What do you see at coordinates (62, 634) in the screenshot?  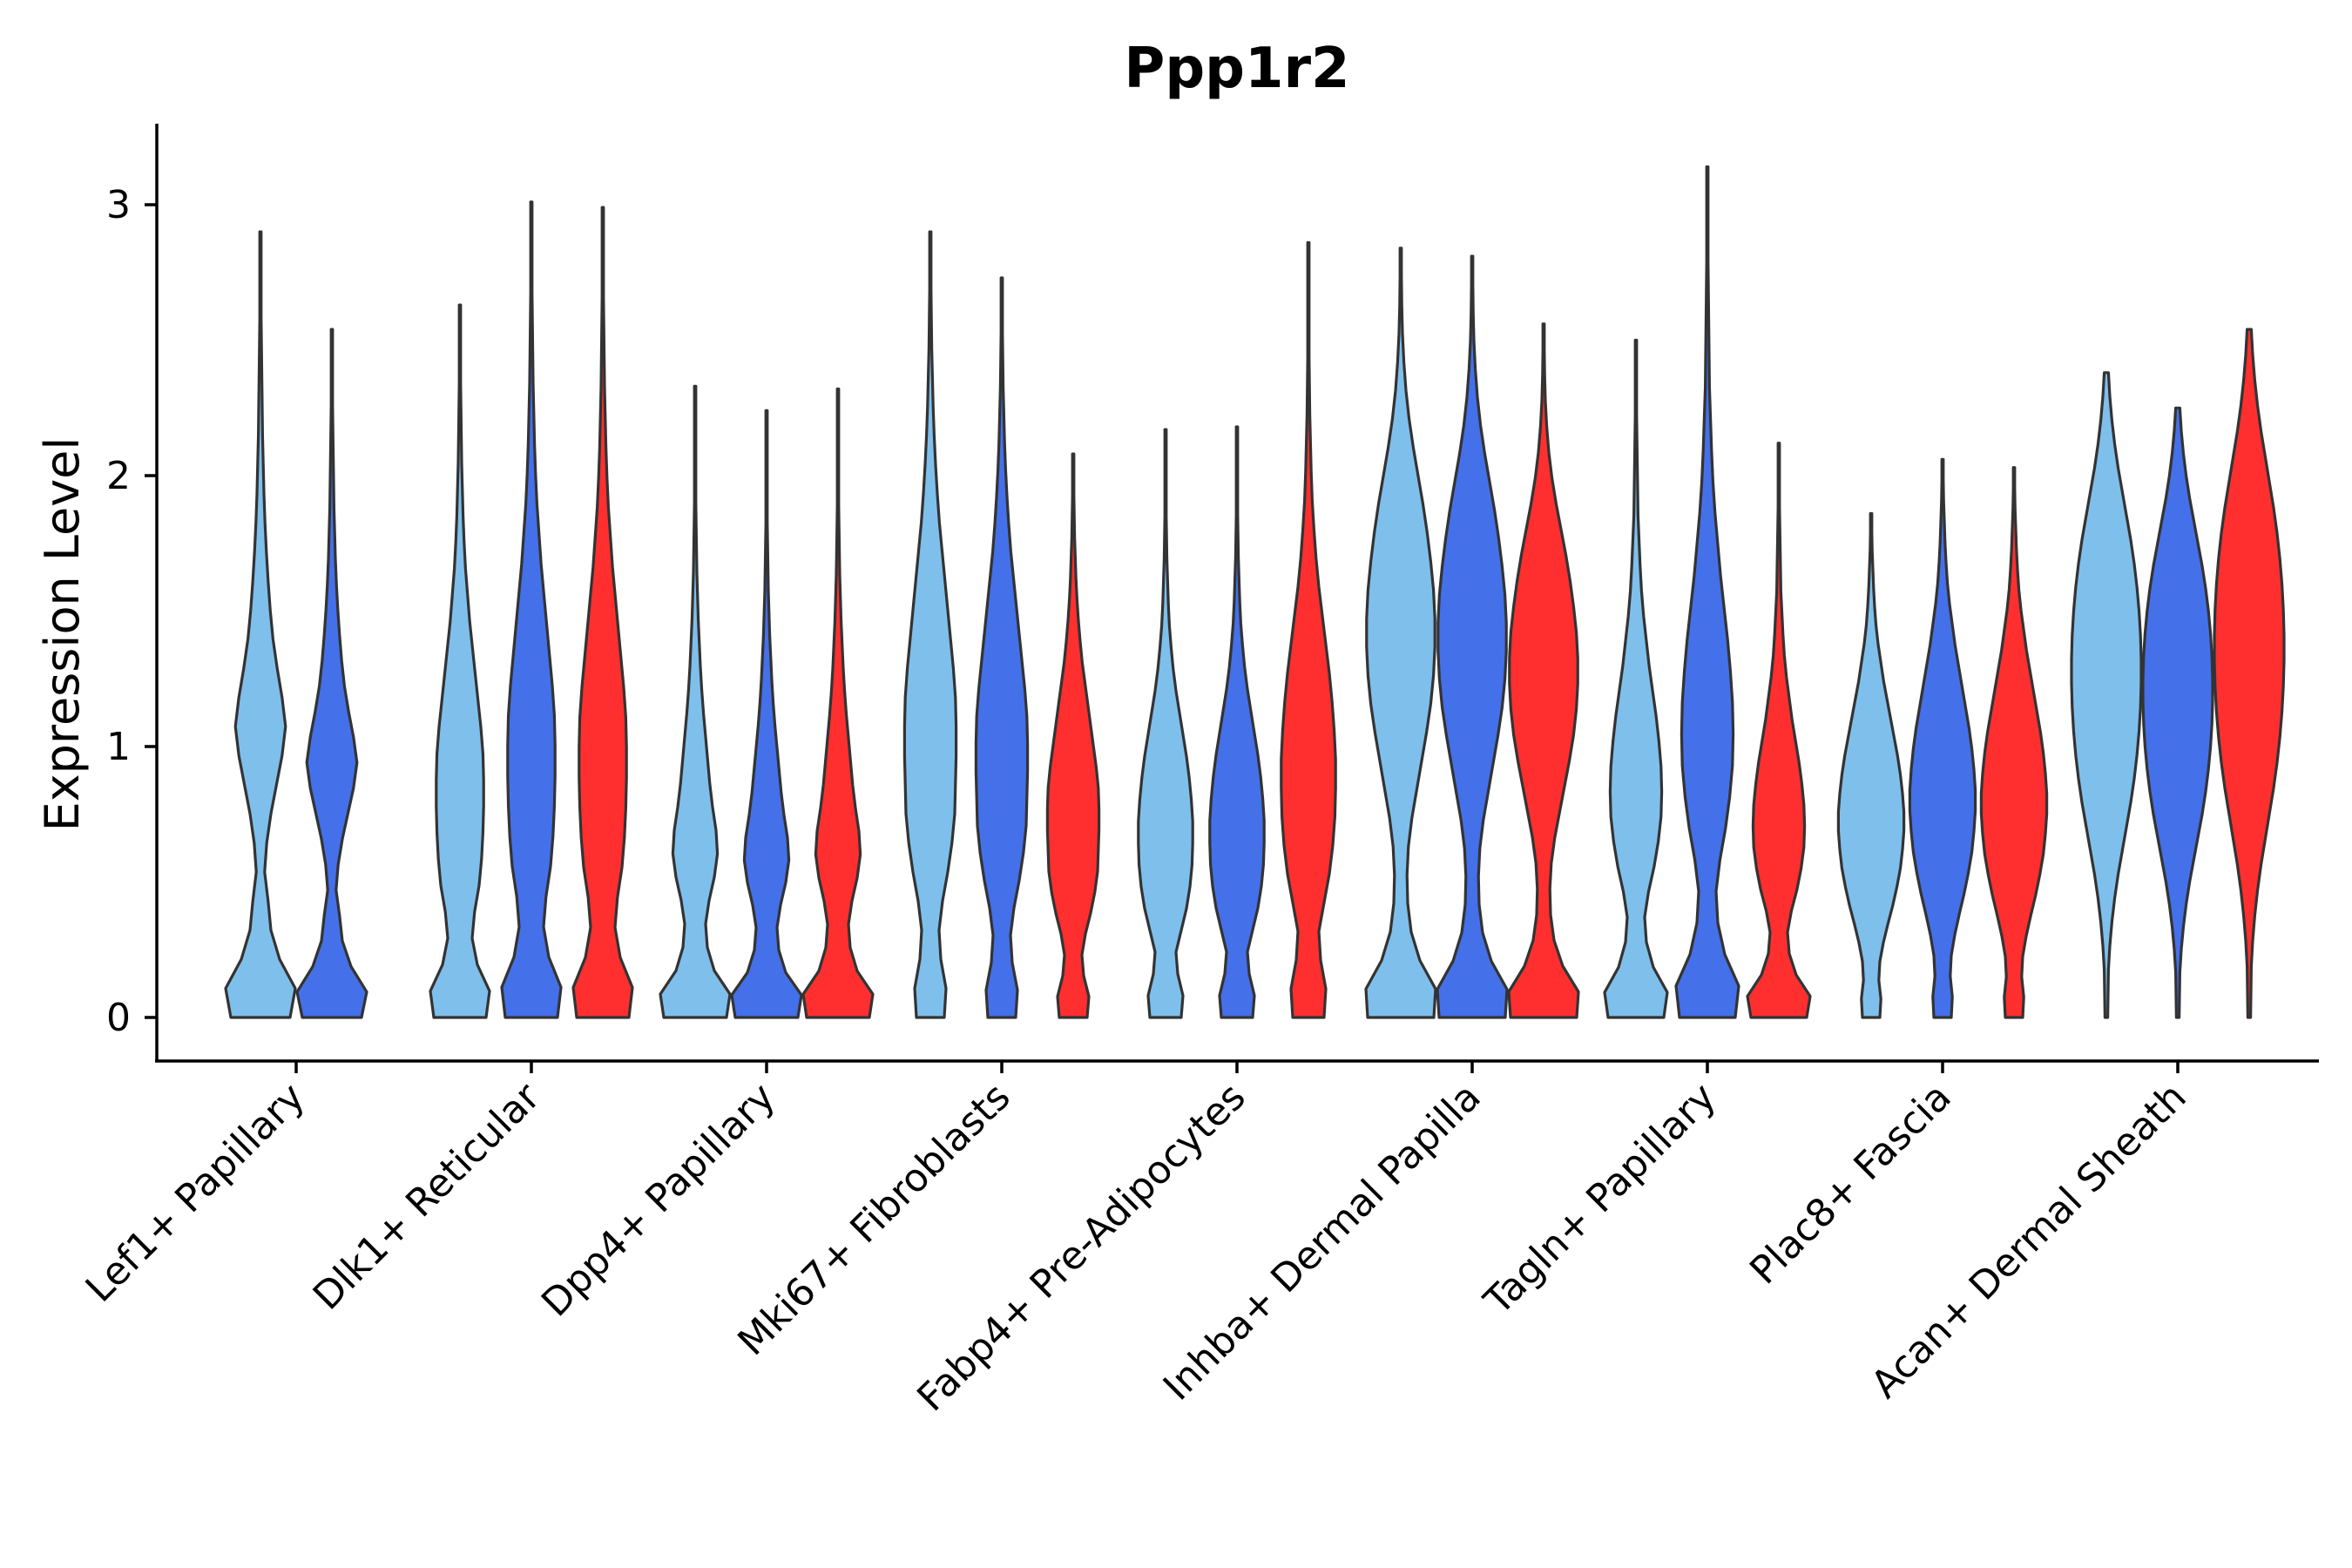 I see `y-axis-label: Expression Level` at bounding box center [62, 634].